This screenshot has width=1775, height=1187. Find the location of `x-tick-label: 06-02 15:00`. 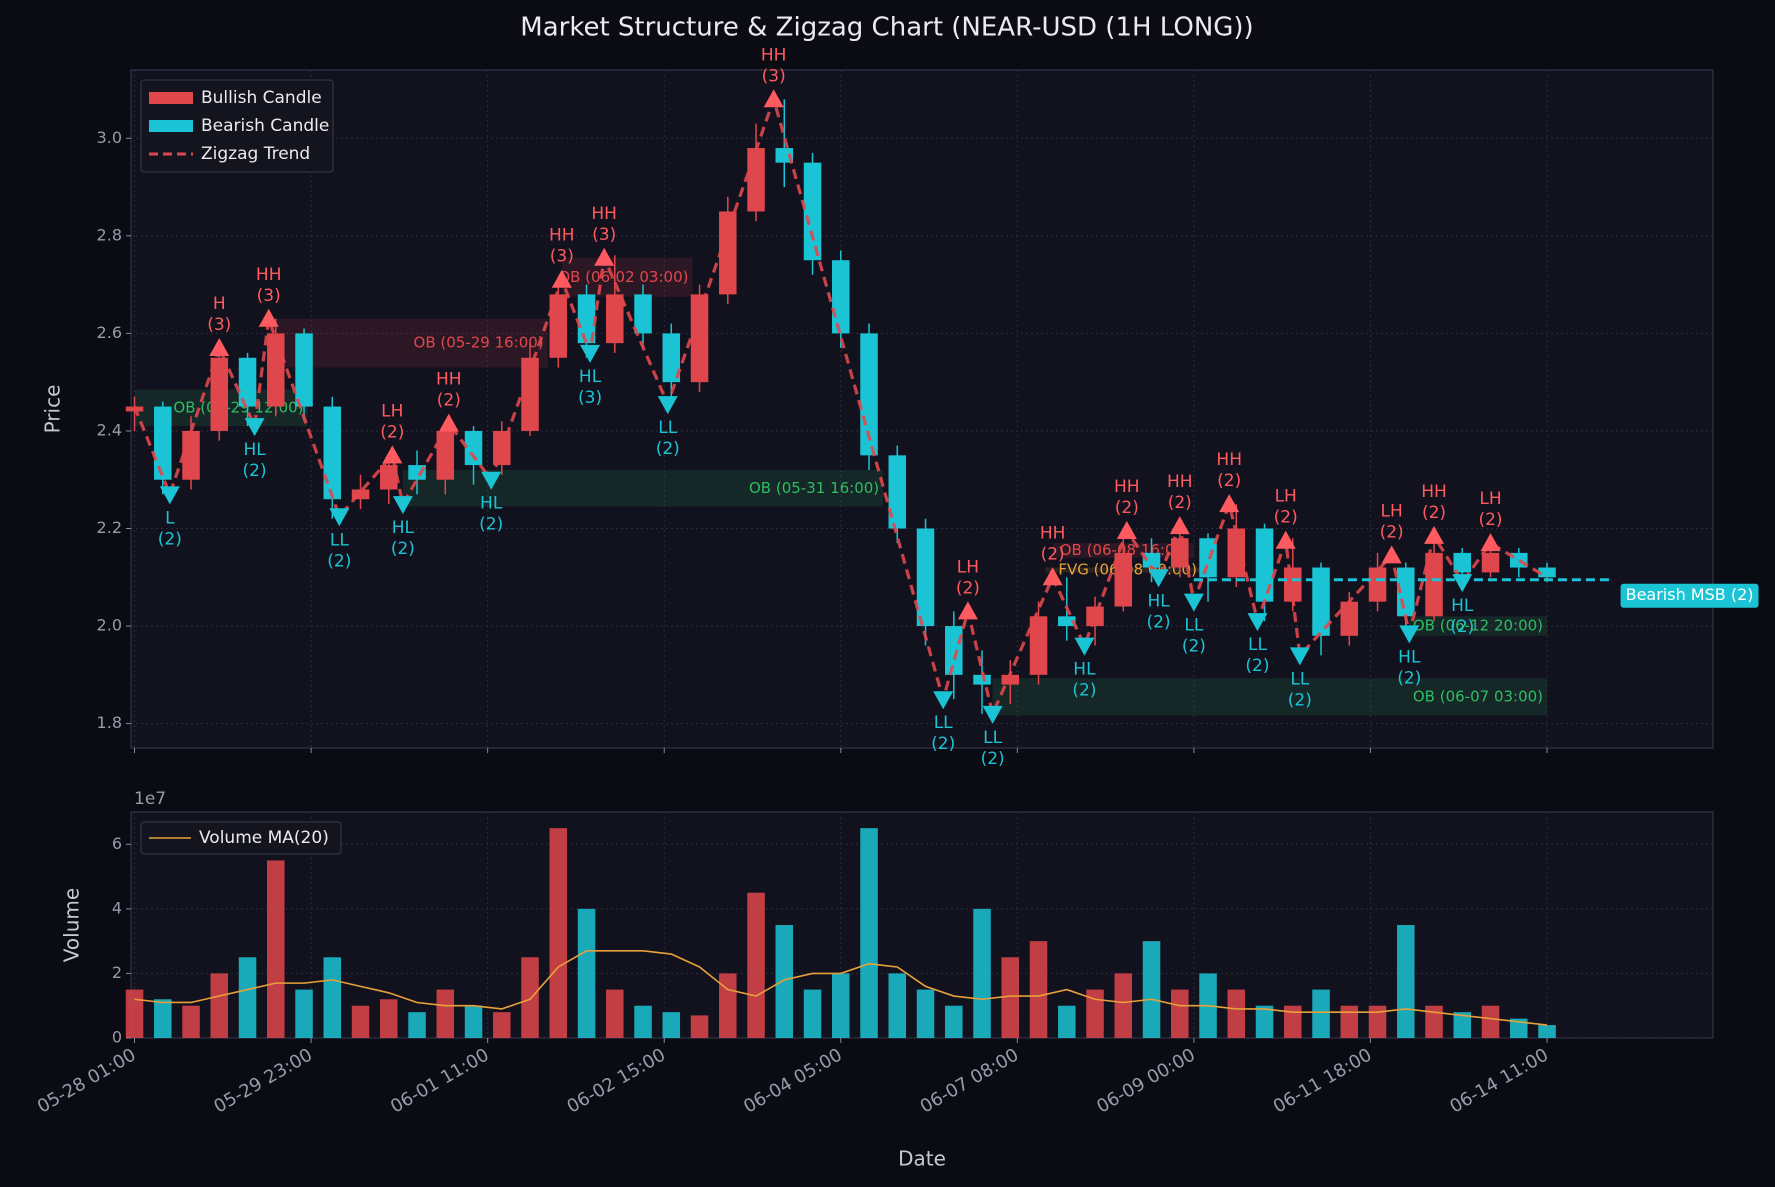

x-tick-label: 06-02 15:00 is located at coordinates (617, 1080).